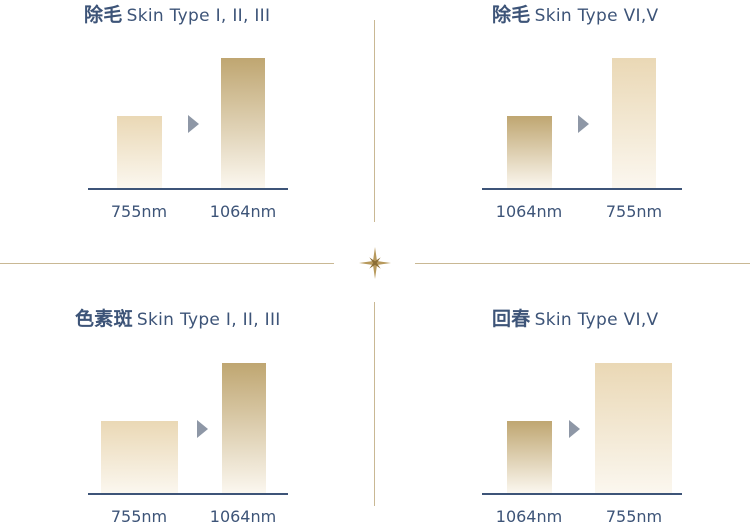 The image size is (750, 526). Describe the element at coordinates (104, 319) in the screenshot. I see `chart-title-zh: 色素斑` at that location.